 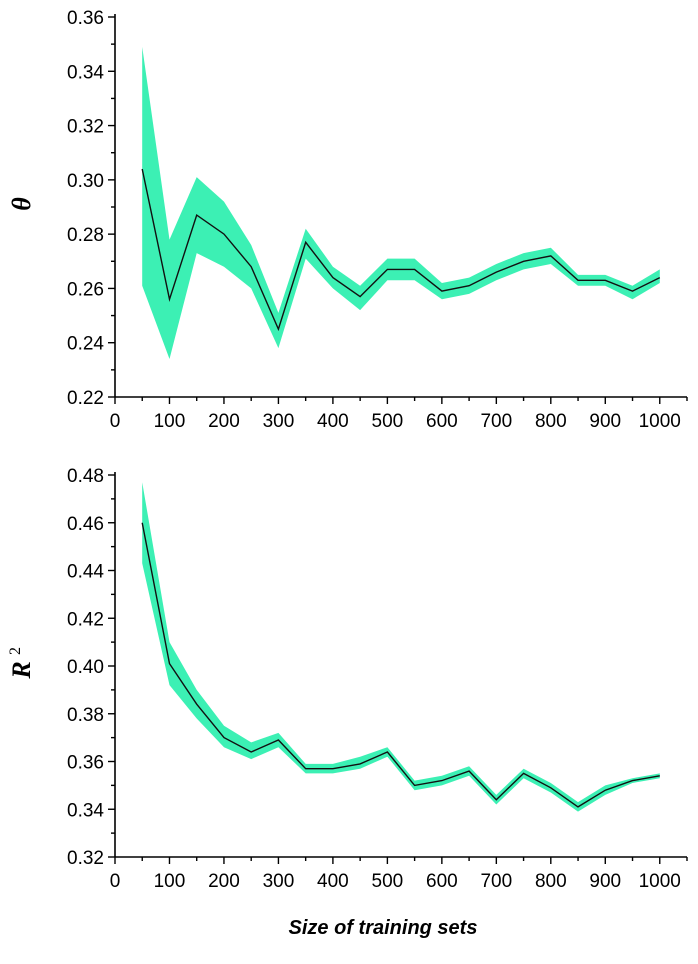 I want to click on y-tick-label: 0.40, so click(x=85, y=667).